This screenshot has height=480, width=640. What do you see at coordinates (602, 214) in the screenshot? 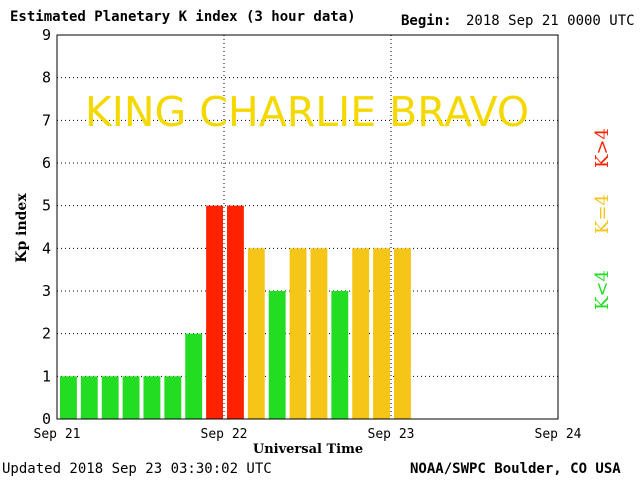
I see `legend-k-equal-4: K=4` at bounding box center [602, 214].